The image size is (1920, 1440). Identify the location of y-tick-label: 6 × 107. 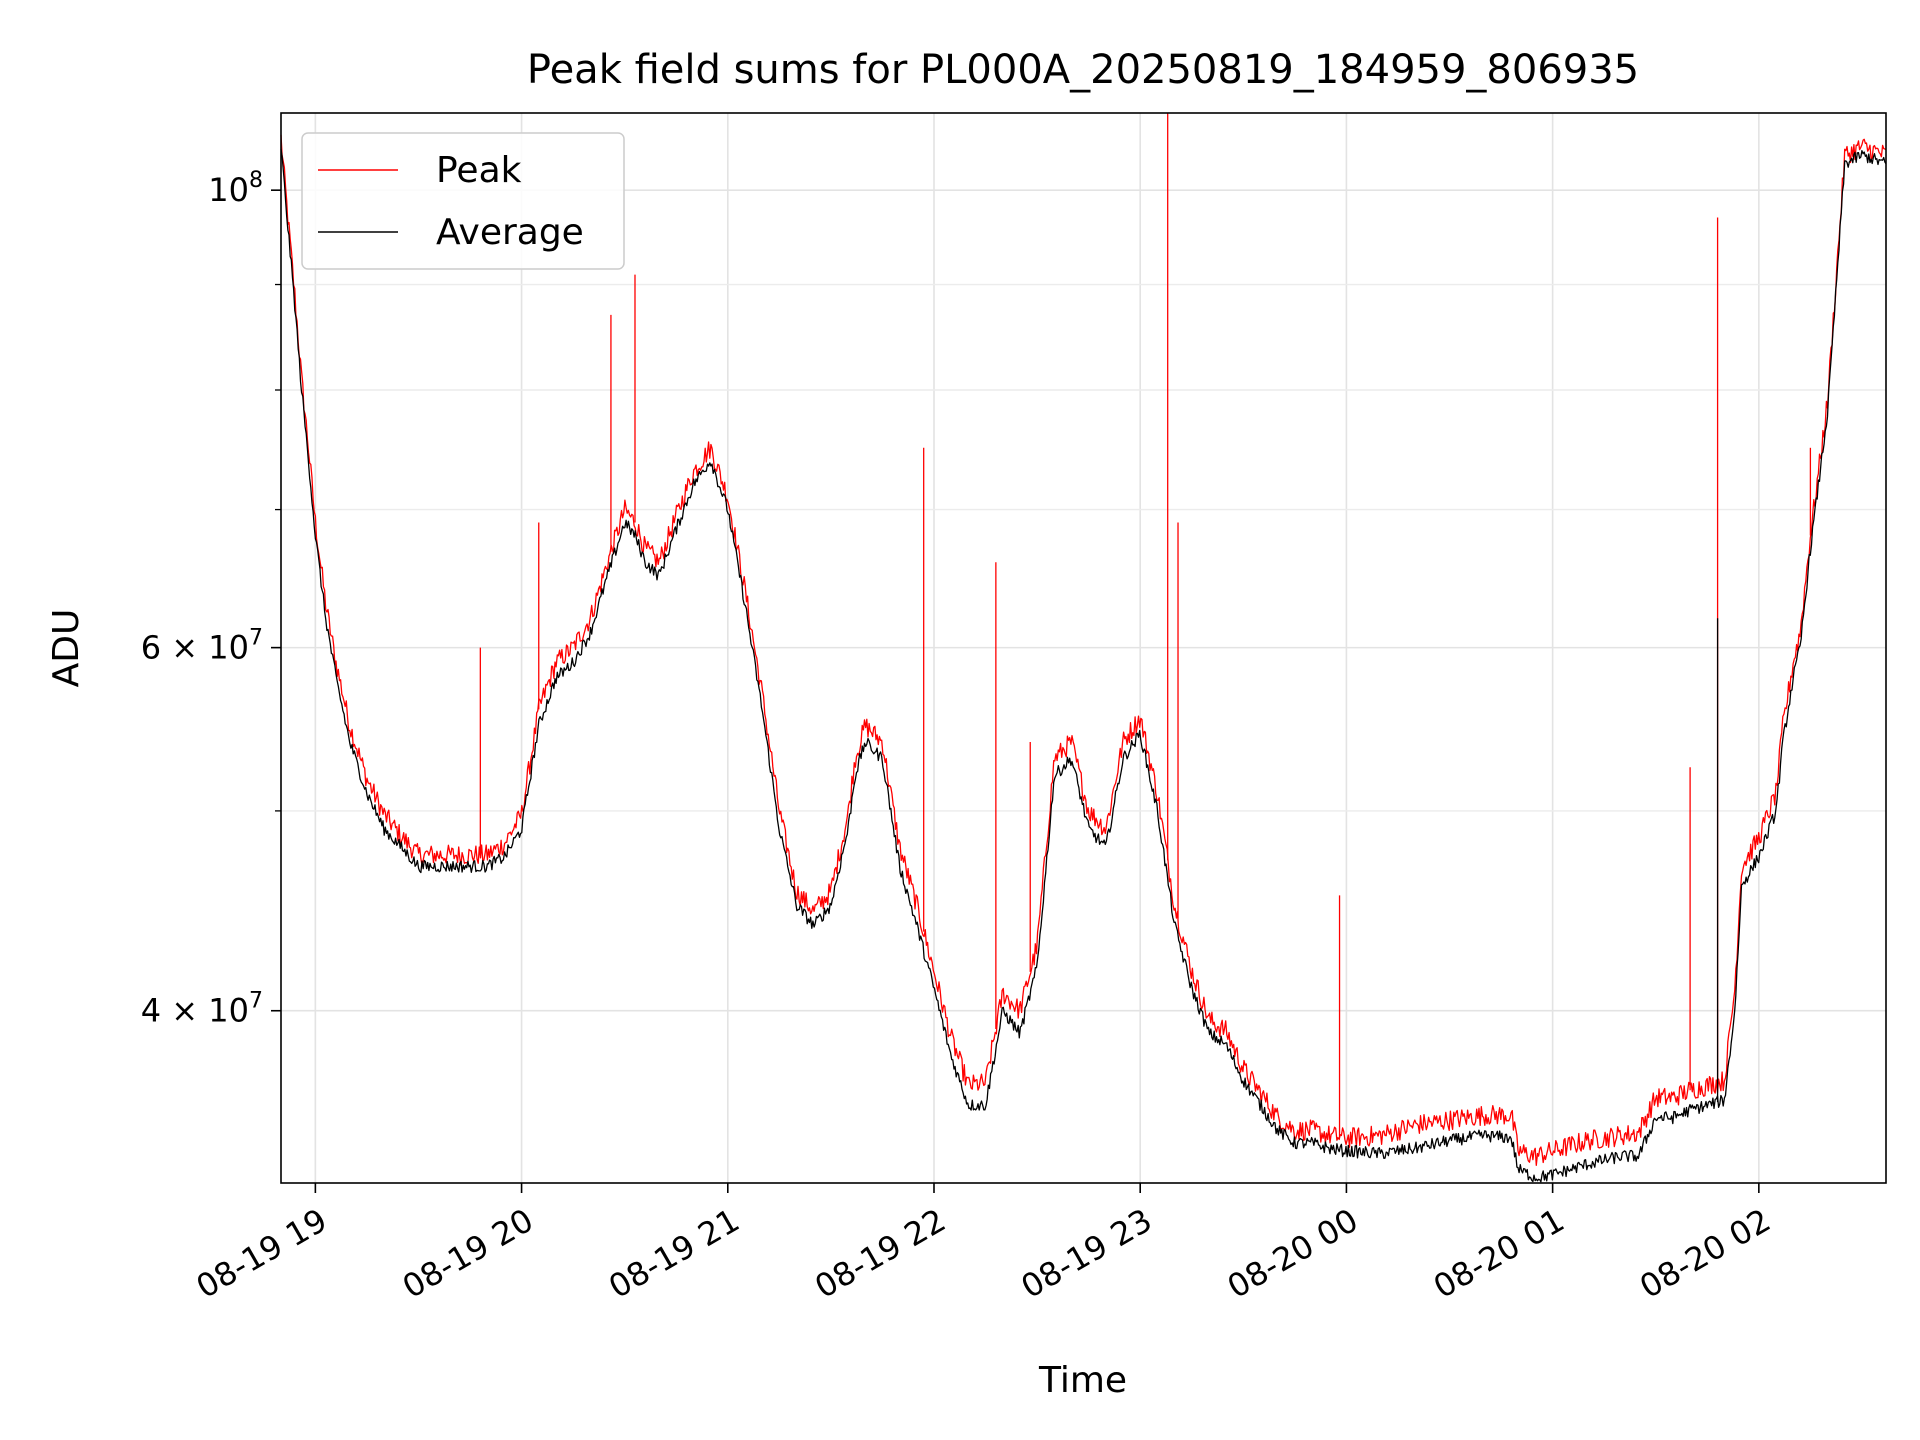
(202, 646).